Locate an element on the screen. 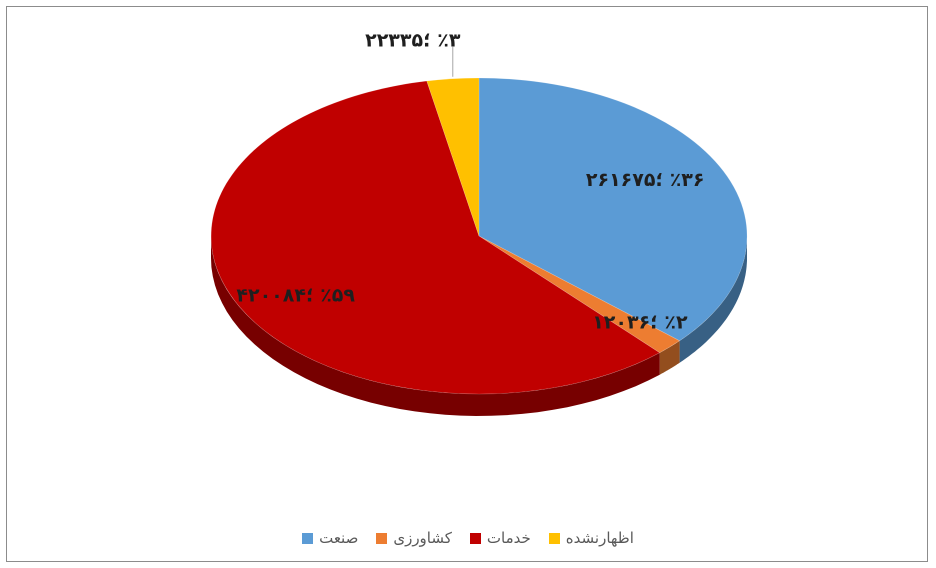  pie-data-label-3: ٪۳ ؛۲۲۳۳۵ is located at coordinates (413, 40).